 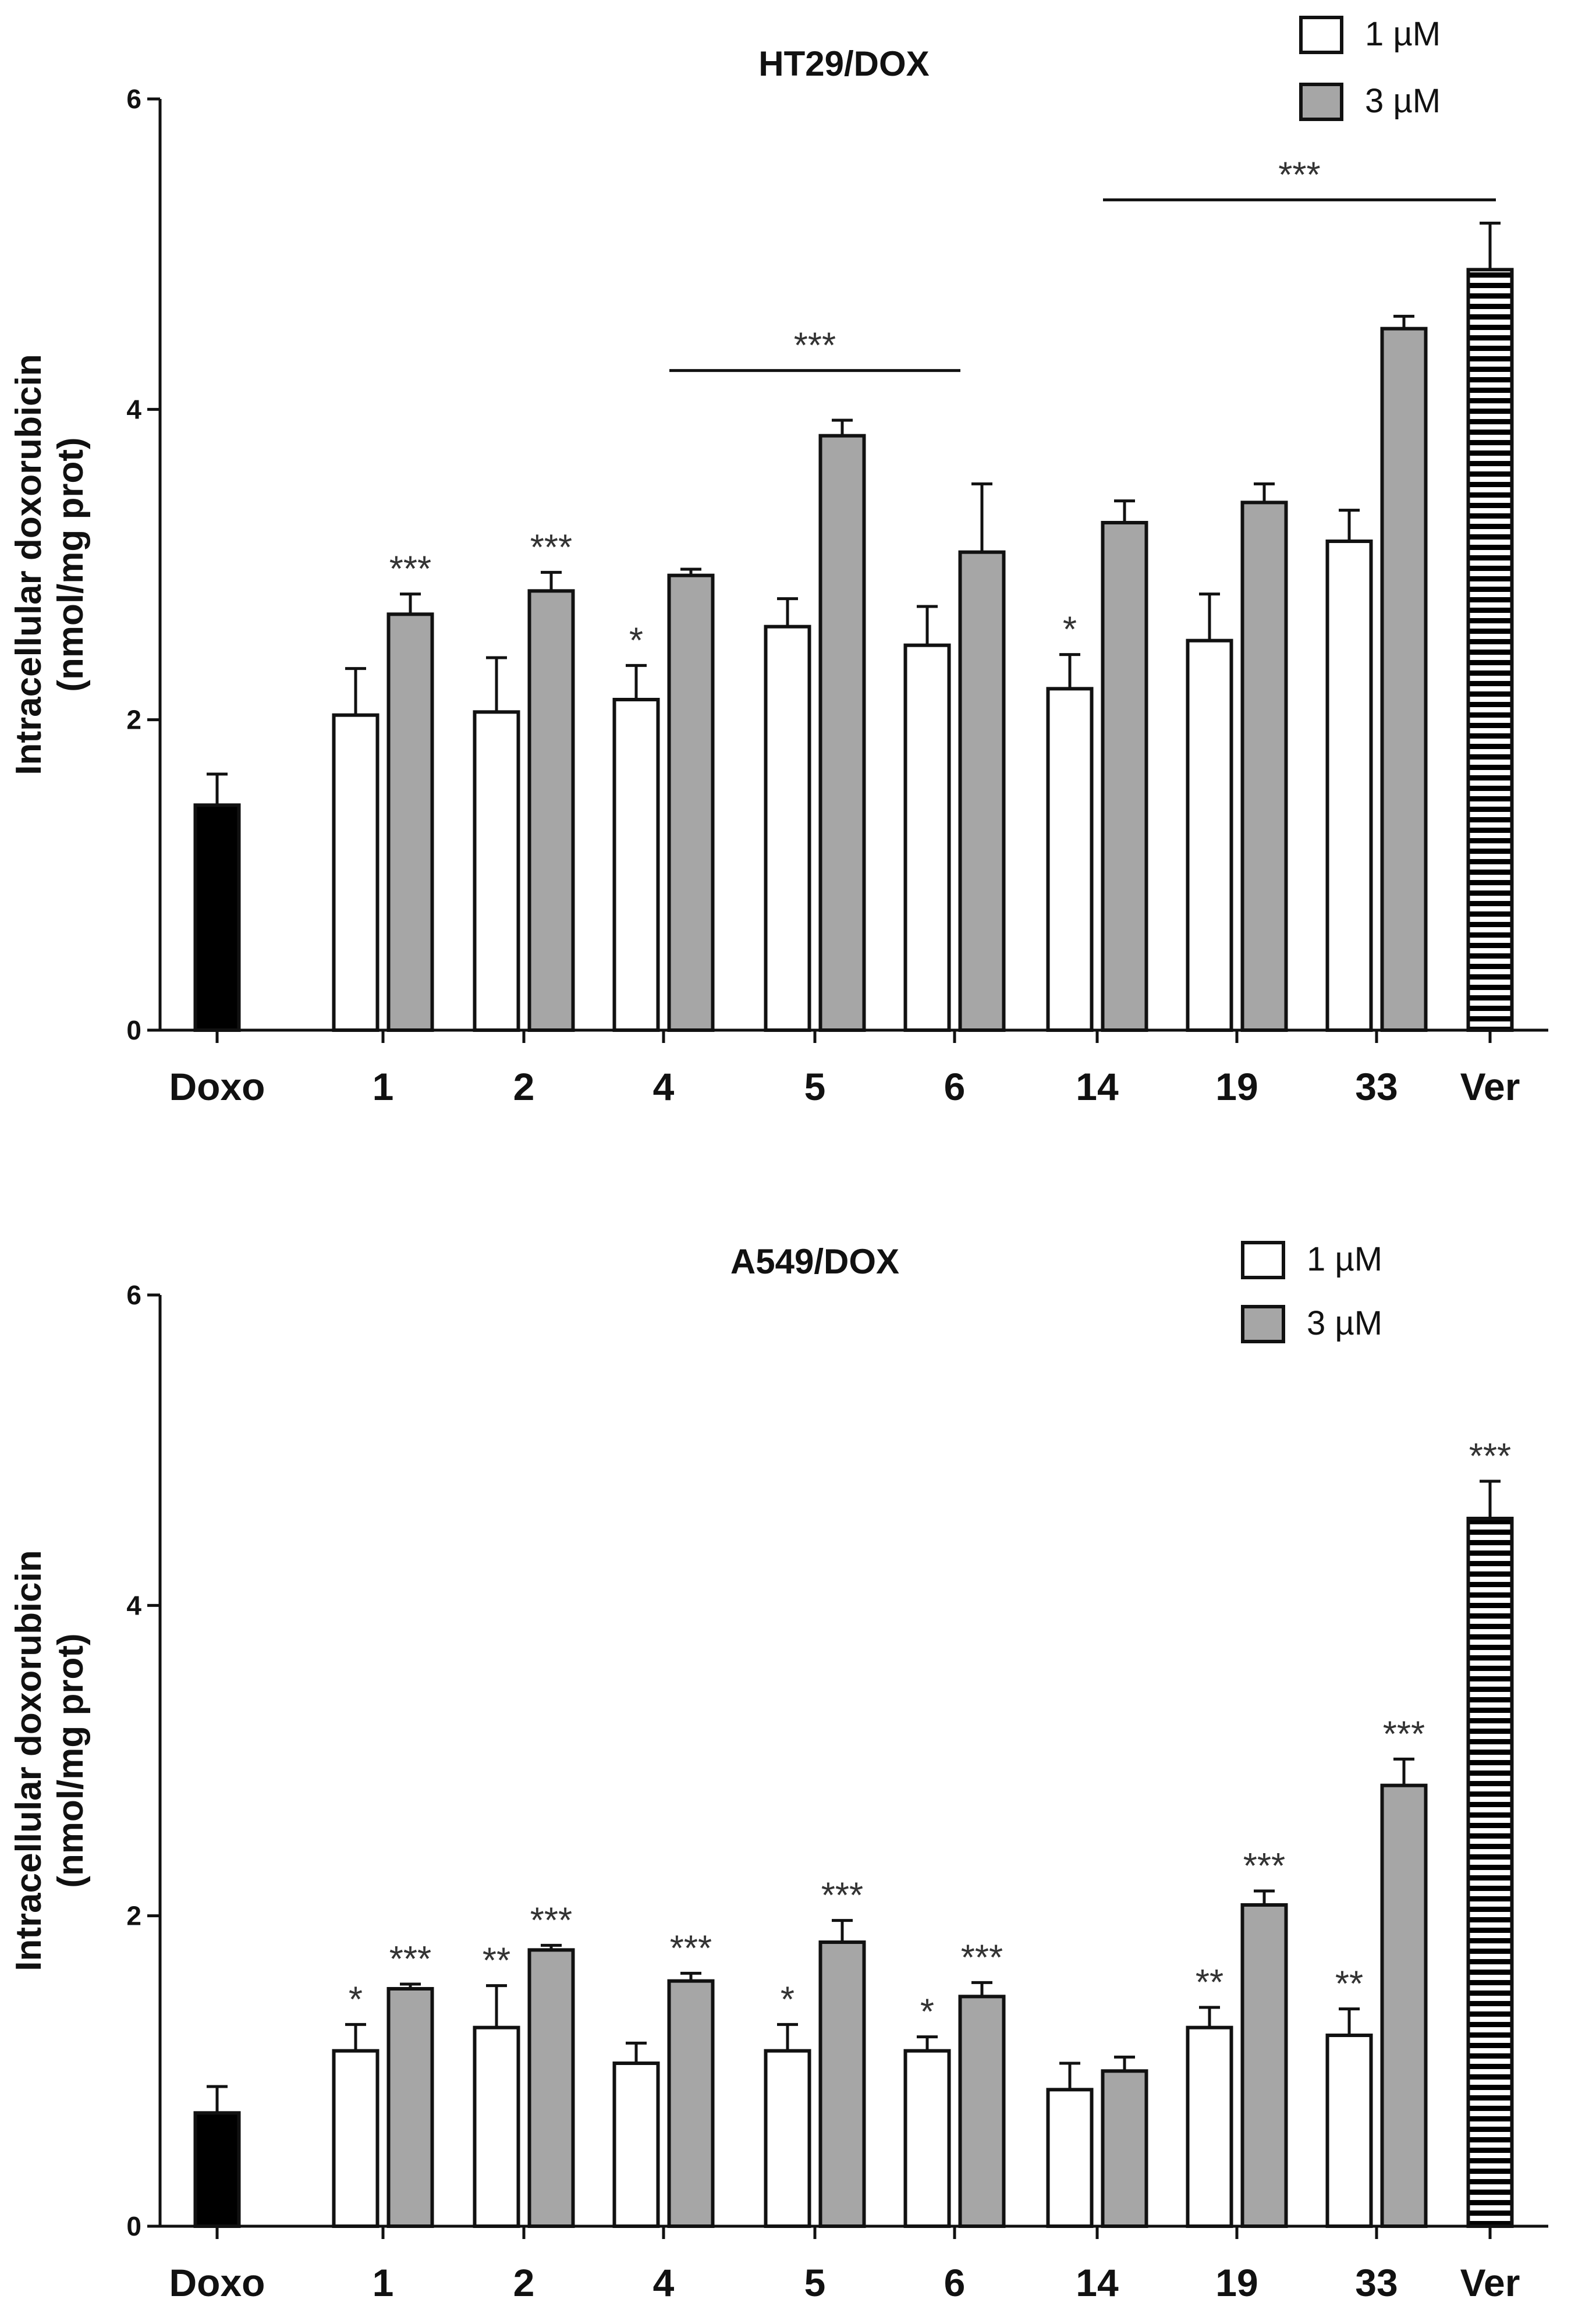 I want to click on chart-title: A549/DOX, so click(x=814, y=1261).